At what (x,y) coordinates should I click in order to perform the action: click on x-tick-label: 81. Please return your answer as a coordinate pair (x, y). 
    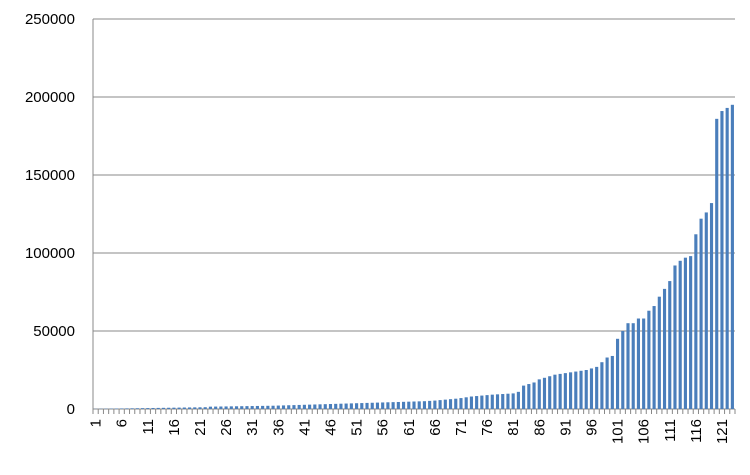
    Looking at the image, I should click on (513, 427).